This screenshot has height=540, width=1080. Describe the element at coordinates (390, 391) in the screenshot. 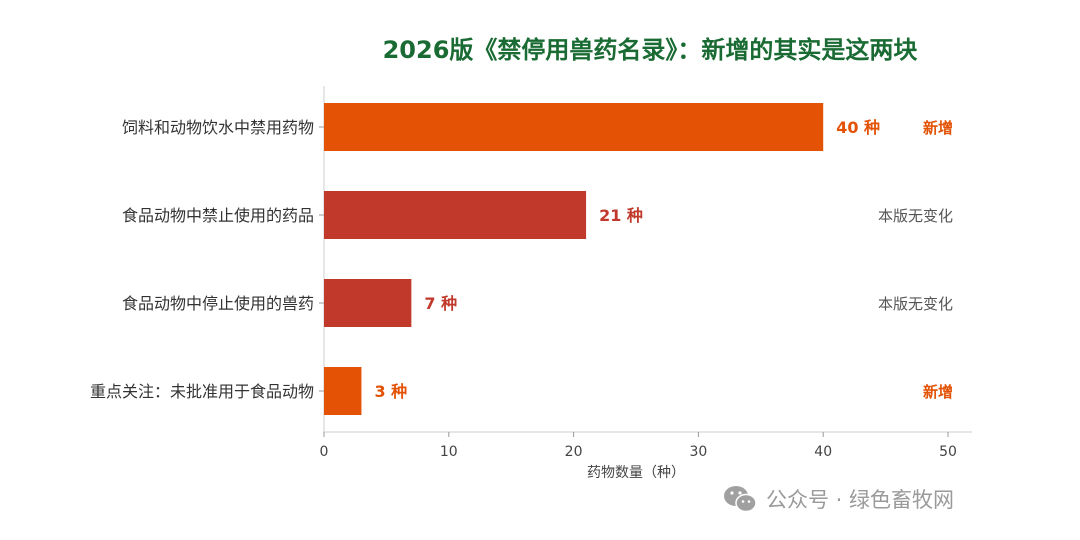

I see `value-label: 3 种` at that location.